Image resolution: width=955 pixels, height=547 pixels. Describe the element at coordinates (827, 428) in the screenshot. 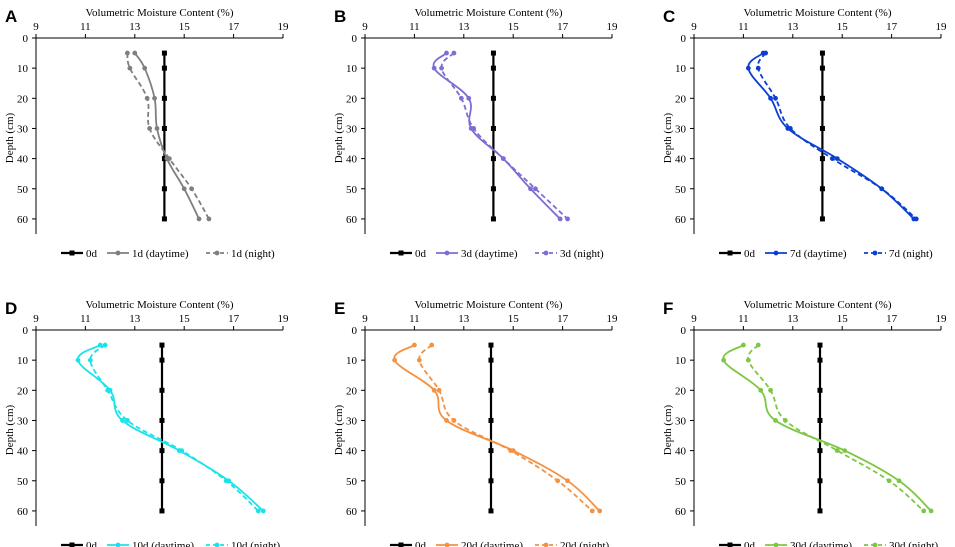

I see `series-30d-daytime-line` at that location.